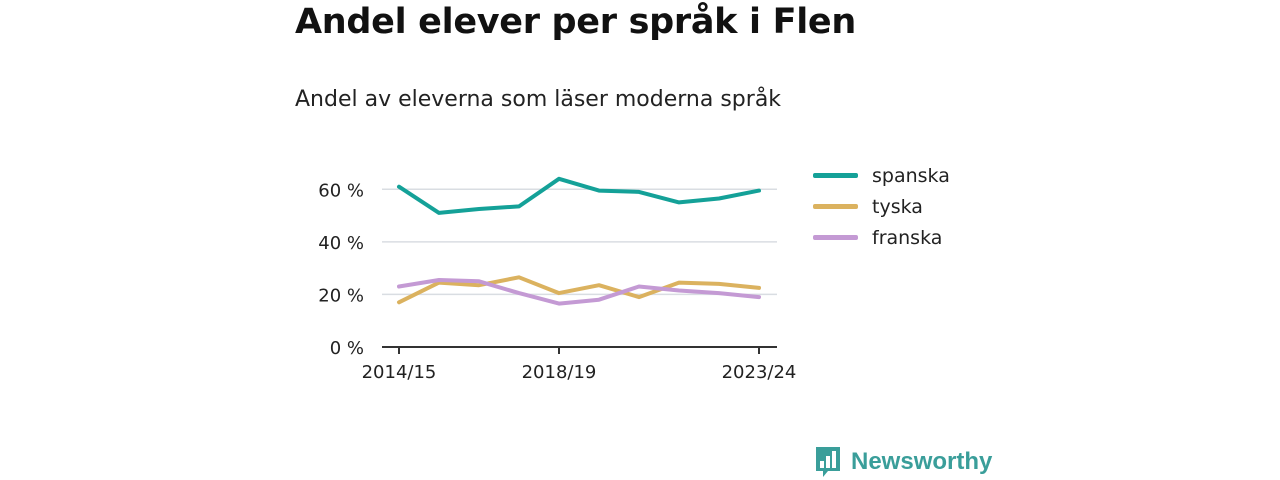  I want to click on y-tick-label: 20 %, so click(341, 295).